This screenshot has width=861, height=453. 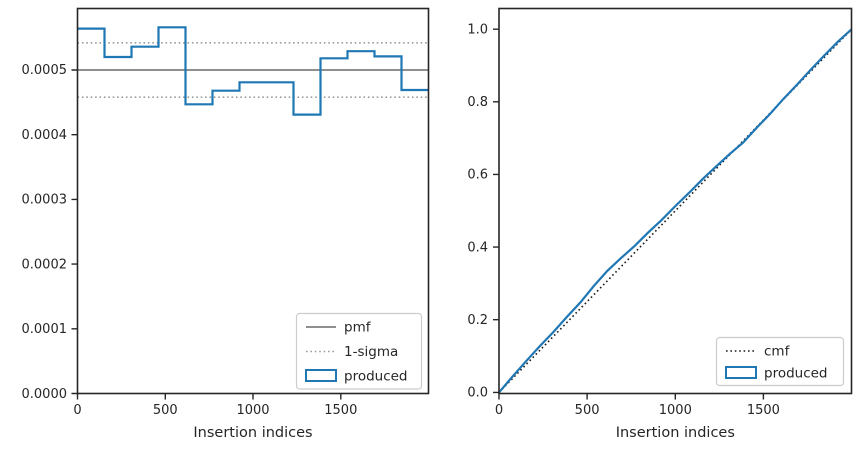 I want to click on left-legend: pmf 1-sigma produced, so click(x=359, y=351).